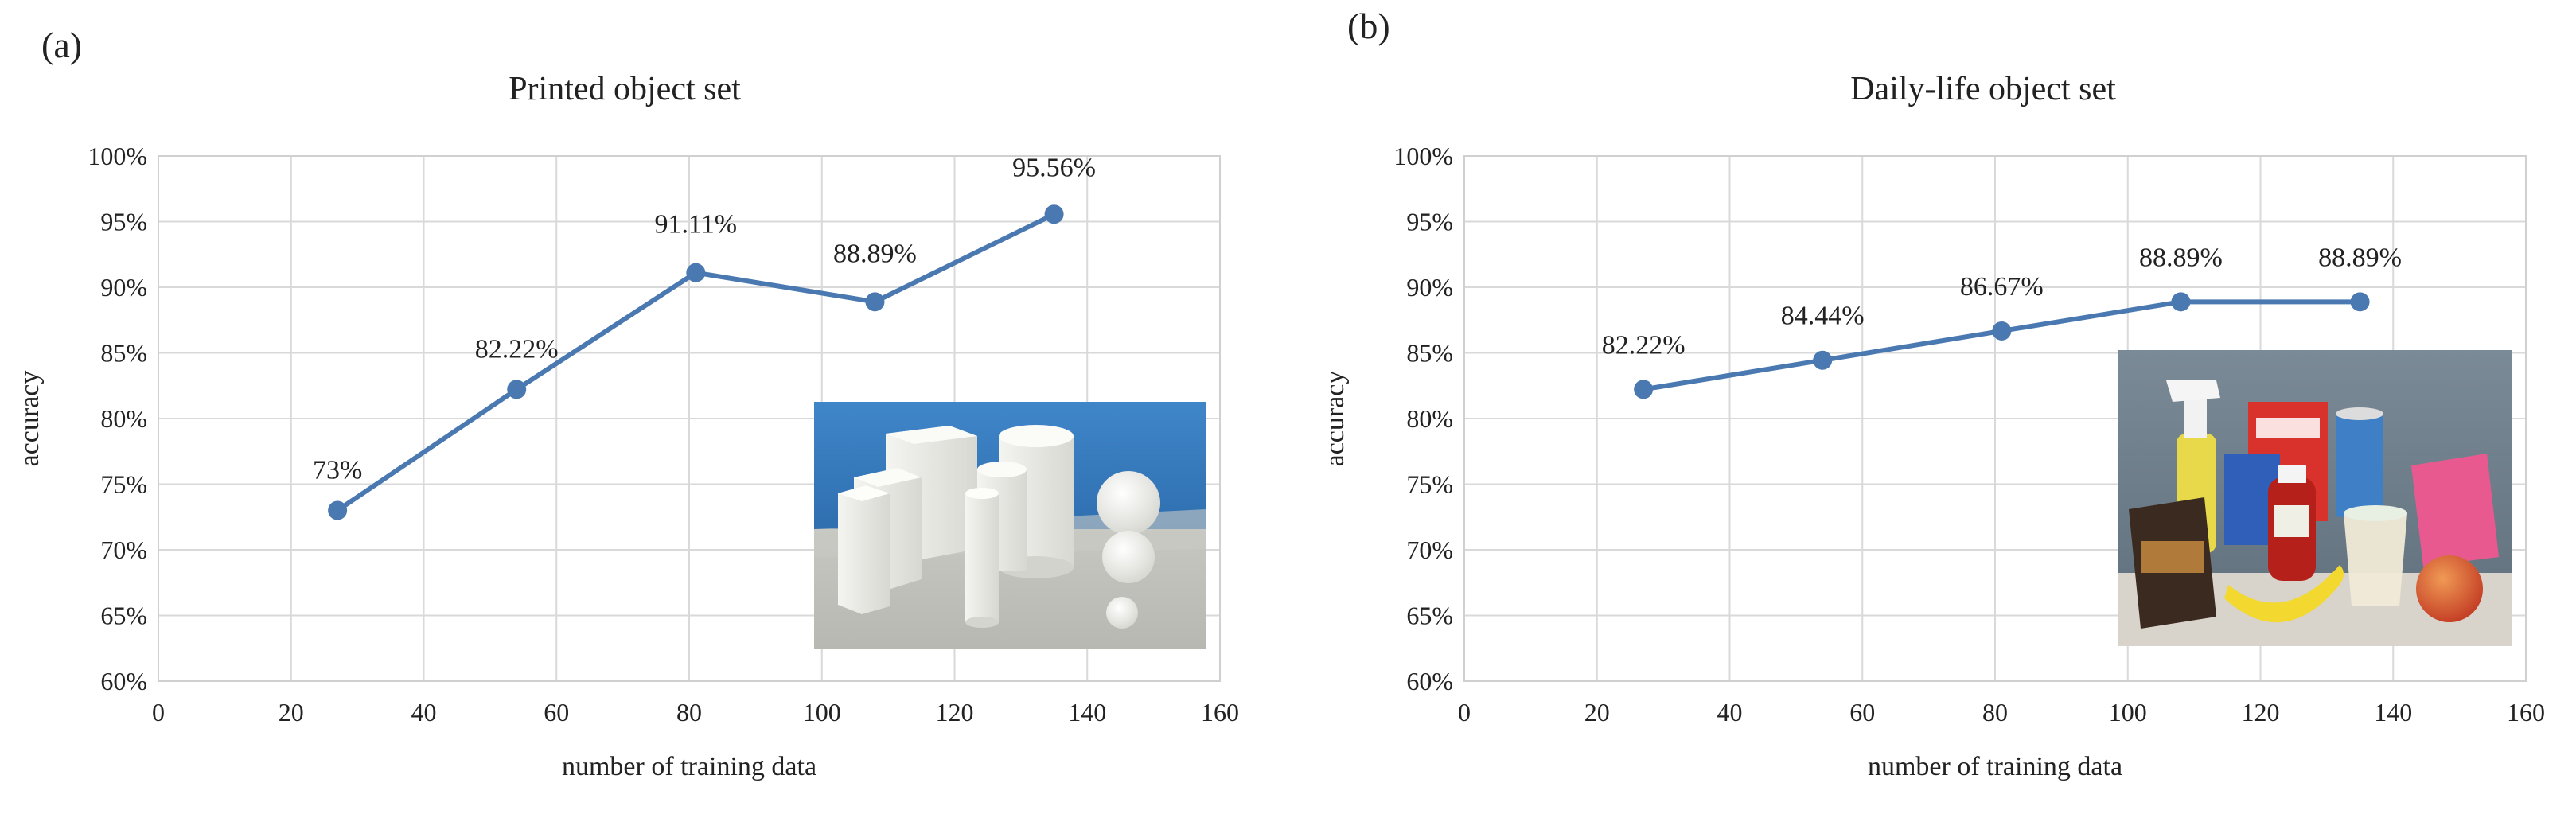 Image resolution: width=2576 pixels, height=814 pixels. Describe the element at coordinates (123, 616) in the screenshot. I see `panel-a-ytick-label: 65%` at that location.